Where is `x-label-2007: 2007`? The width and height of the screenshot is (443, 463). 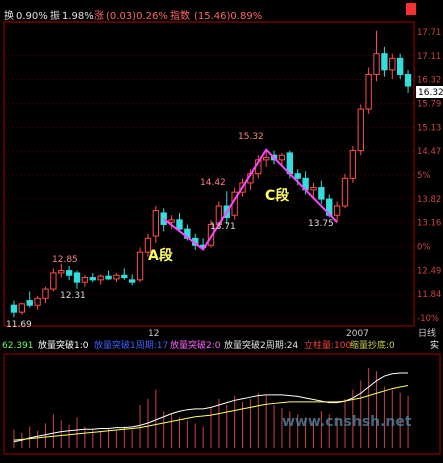 x-label-2007: 2007 is located at coordinates (357, 334).